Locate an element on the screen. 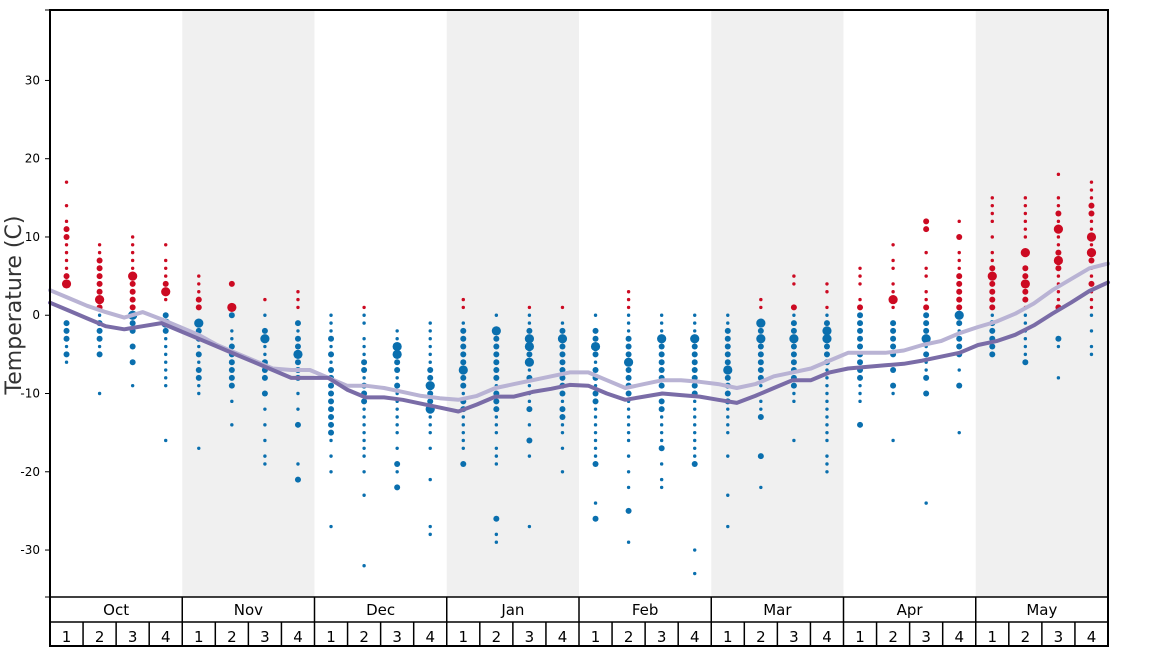 The image size is (1168, 648). y-tick-label: -30 is located at coordinates (30, 550).